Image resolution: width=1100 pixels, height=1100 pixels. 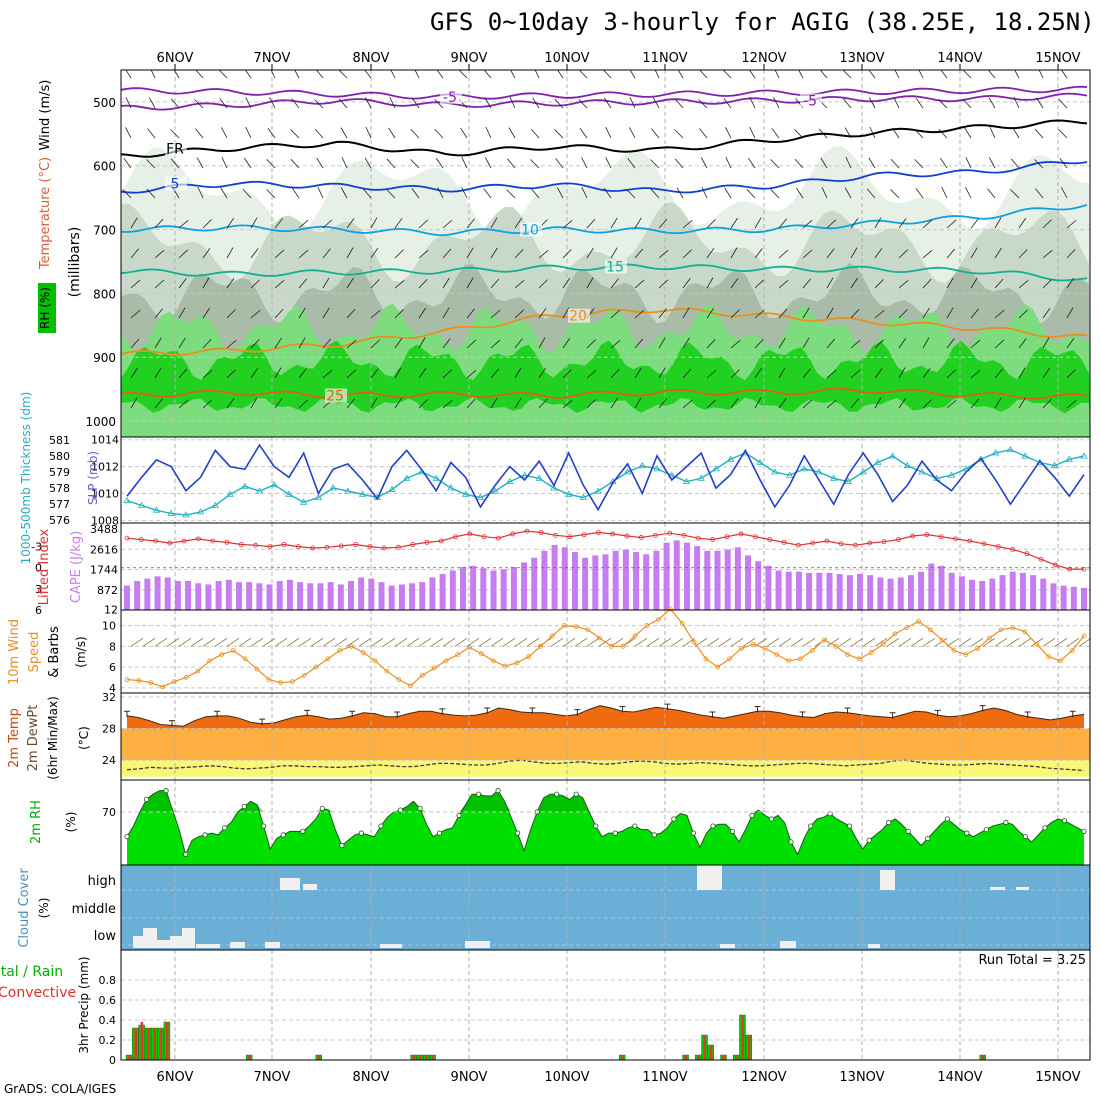 What do you see at coordinates (54, 652) in the screenshot?
I see `wind10-barbs-label: & Barbs` at bounding box center [54, 652].